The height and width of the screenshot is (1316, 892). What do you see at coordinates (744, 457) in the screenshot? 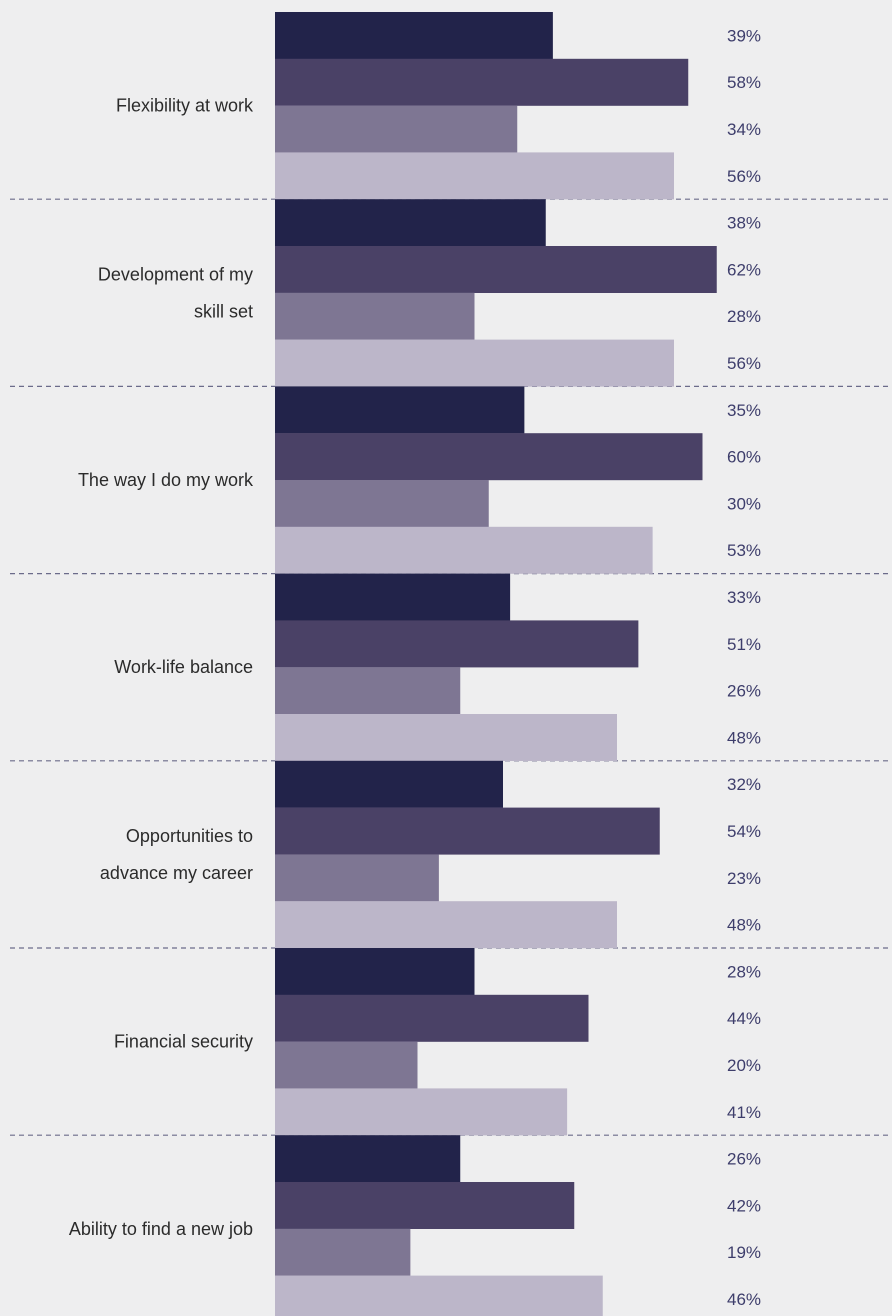
I see `value-label-the-way-i-do-my-work-2: 60%` at bounding box center [744, 457].